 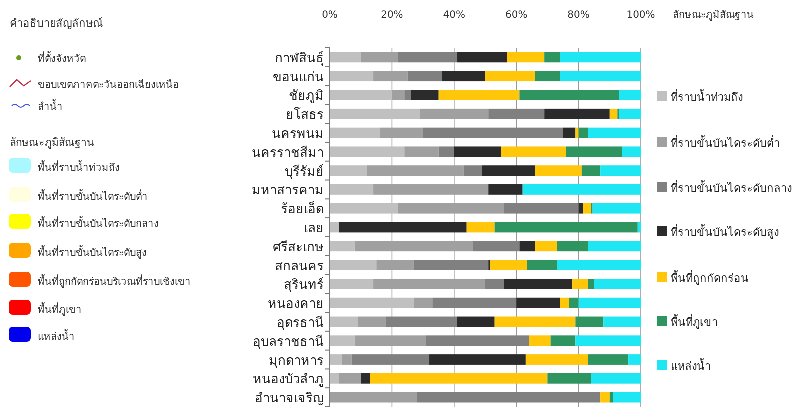 What do you see at coordinates (713, 15) in the screenshot?
I see `legend-title: ลักษณะภูมิสัณฐาน` at bounding box center [713, 15].